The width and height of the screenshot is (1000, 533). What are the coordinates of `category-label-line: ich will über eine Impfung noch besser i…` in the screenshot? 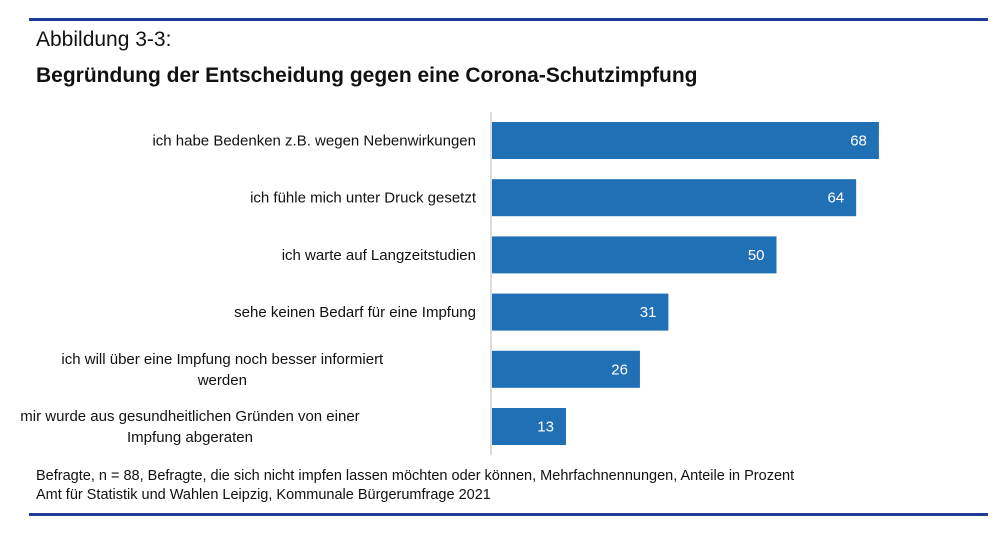 It's located at (222, 359).